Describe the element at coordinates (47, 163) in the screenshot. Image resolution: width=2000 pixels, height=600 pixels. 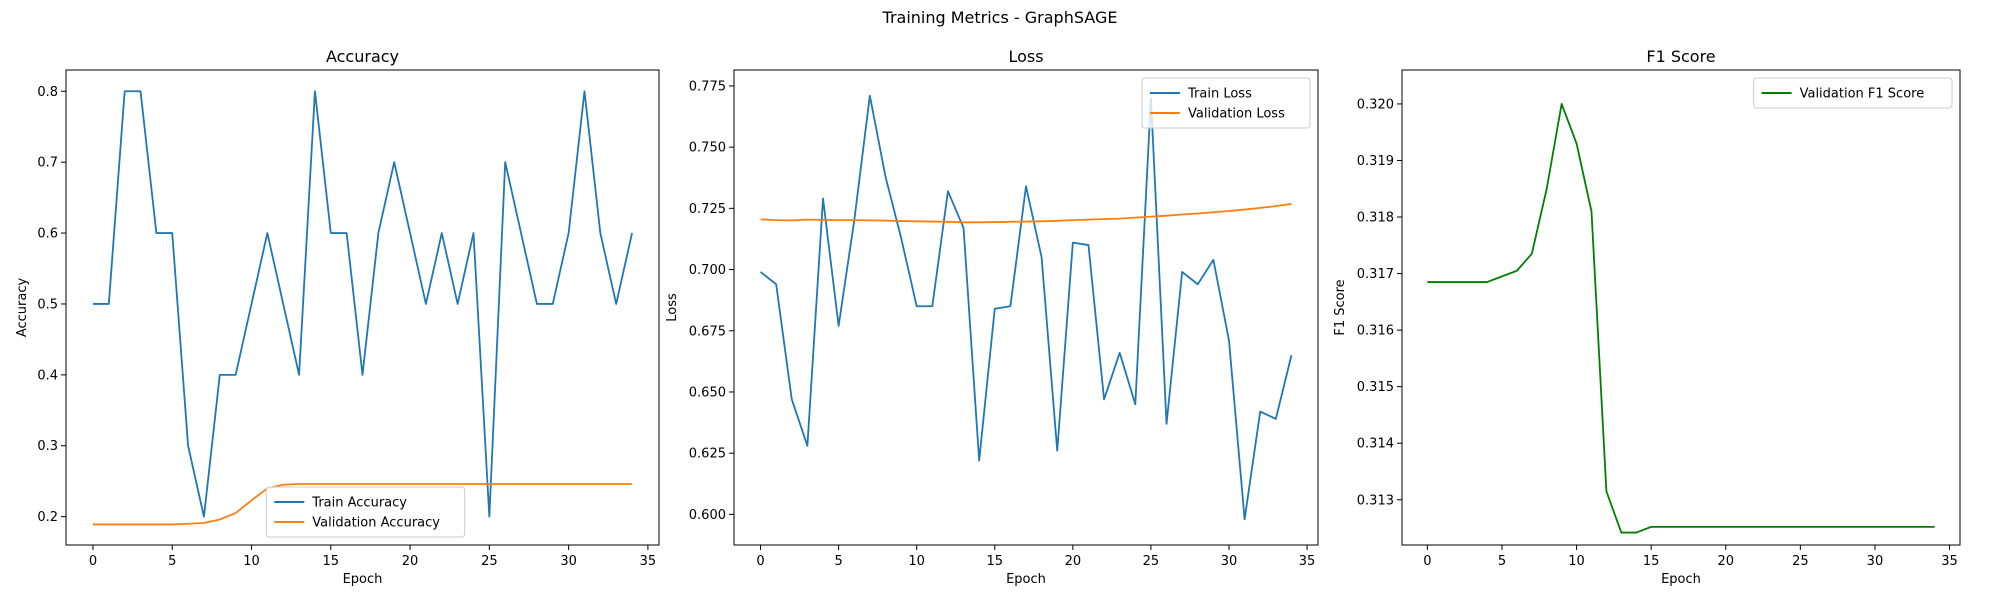
I see `y-tick-label: 0.7` at that location.